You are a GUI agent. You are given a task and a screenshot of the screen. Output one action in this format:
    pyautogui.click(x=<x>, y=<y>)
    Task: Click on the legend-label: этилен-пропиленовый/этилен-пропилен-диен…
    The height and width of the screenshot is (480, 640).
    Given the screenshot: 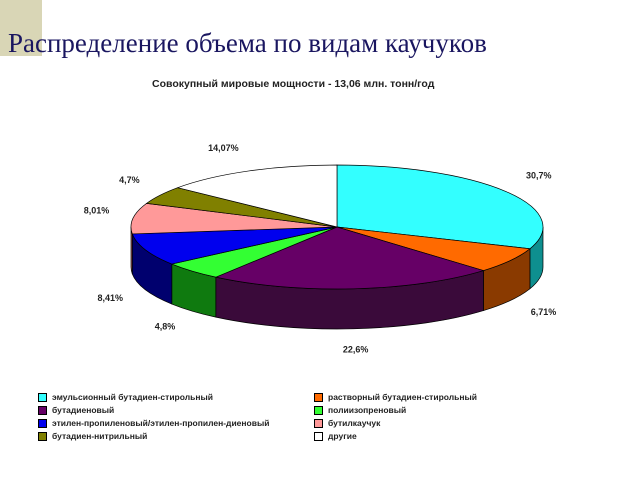 What is the action you would take?
    pyautogui.click(x=161, y=423)
    